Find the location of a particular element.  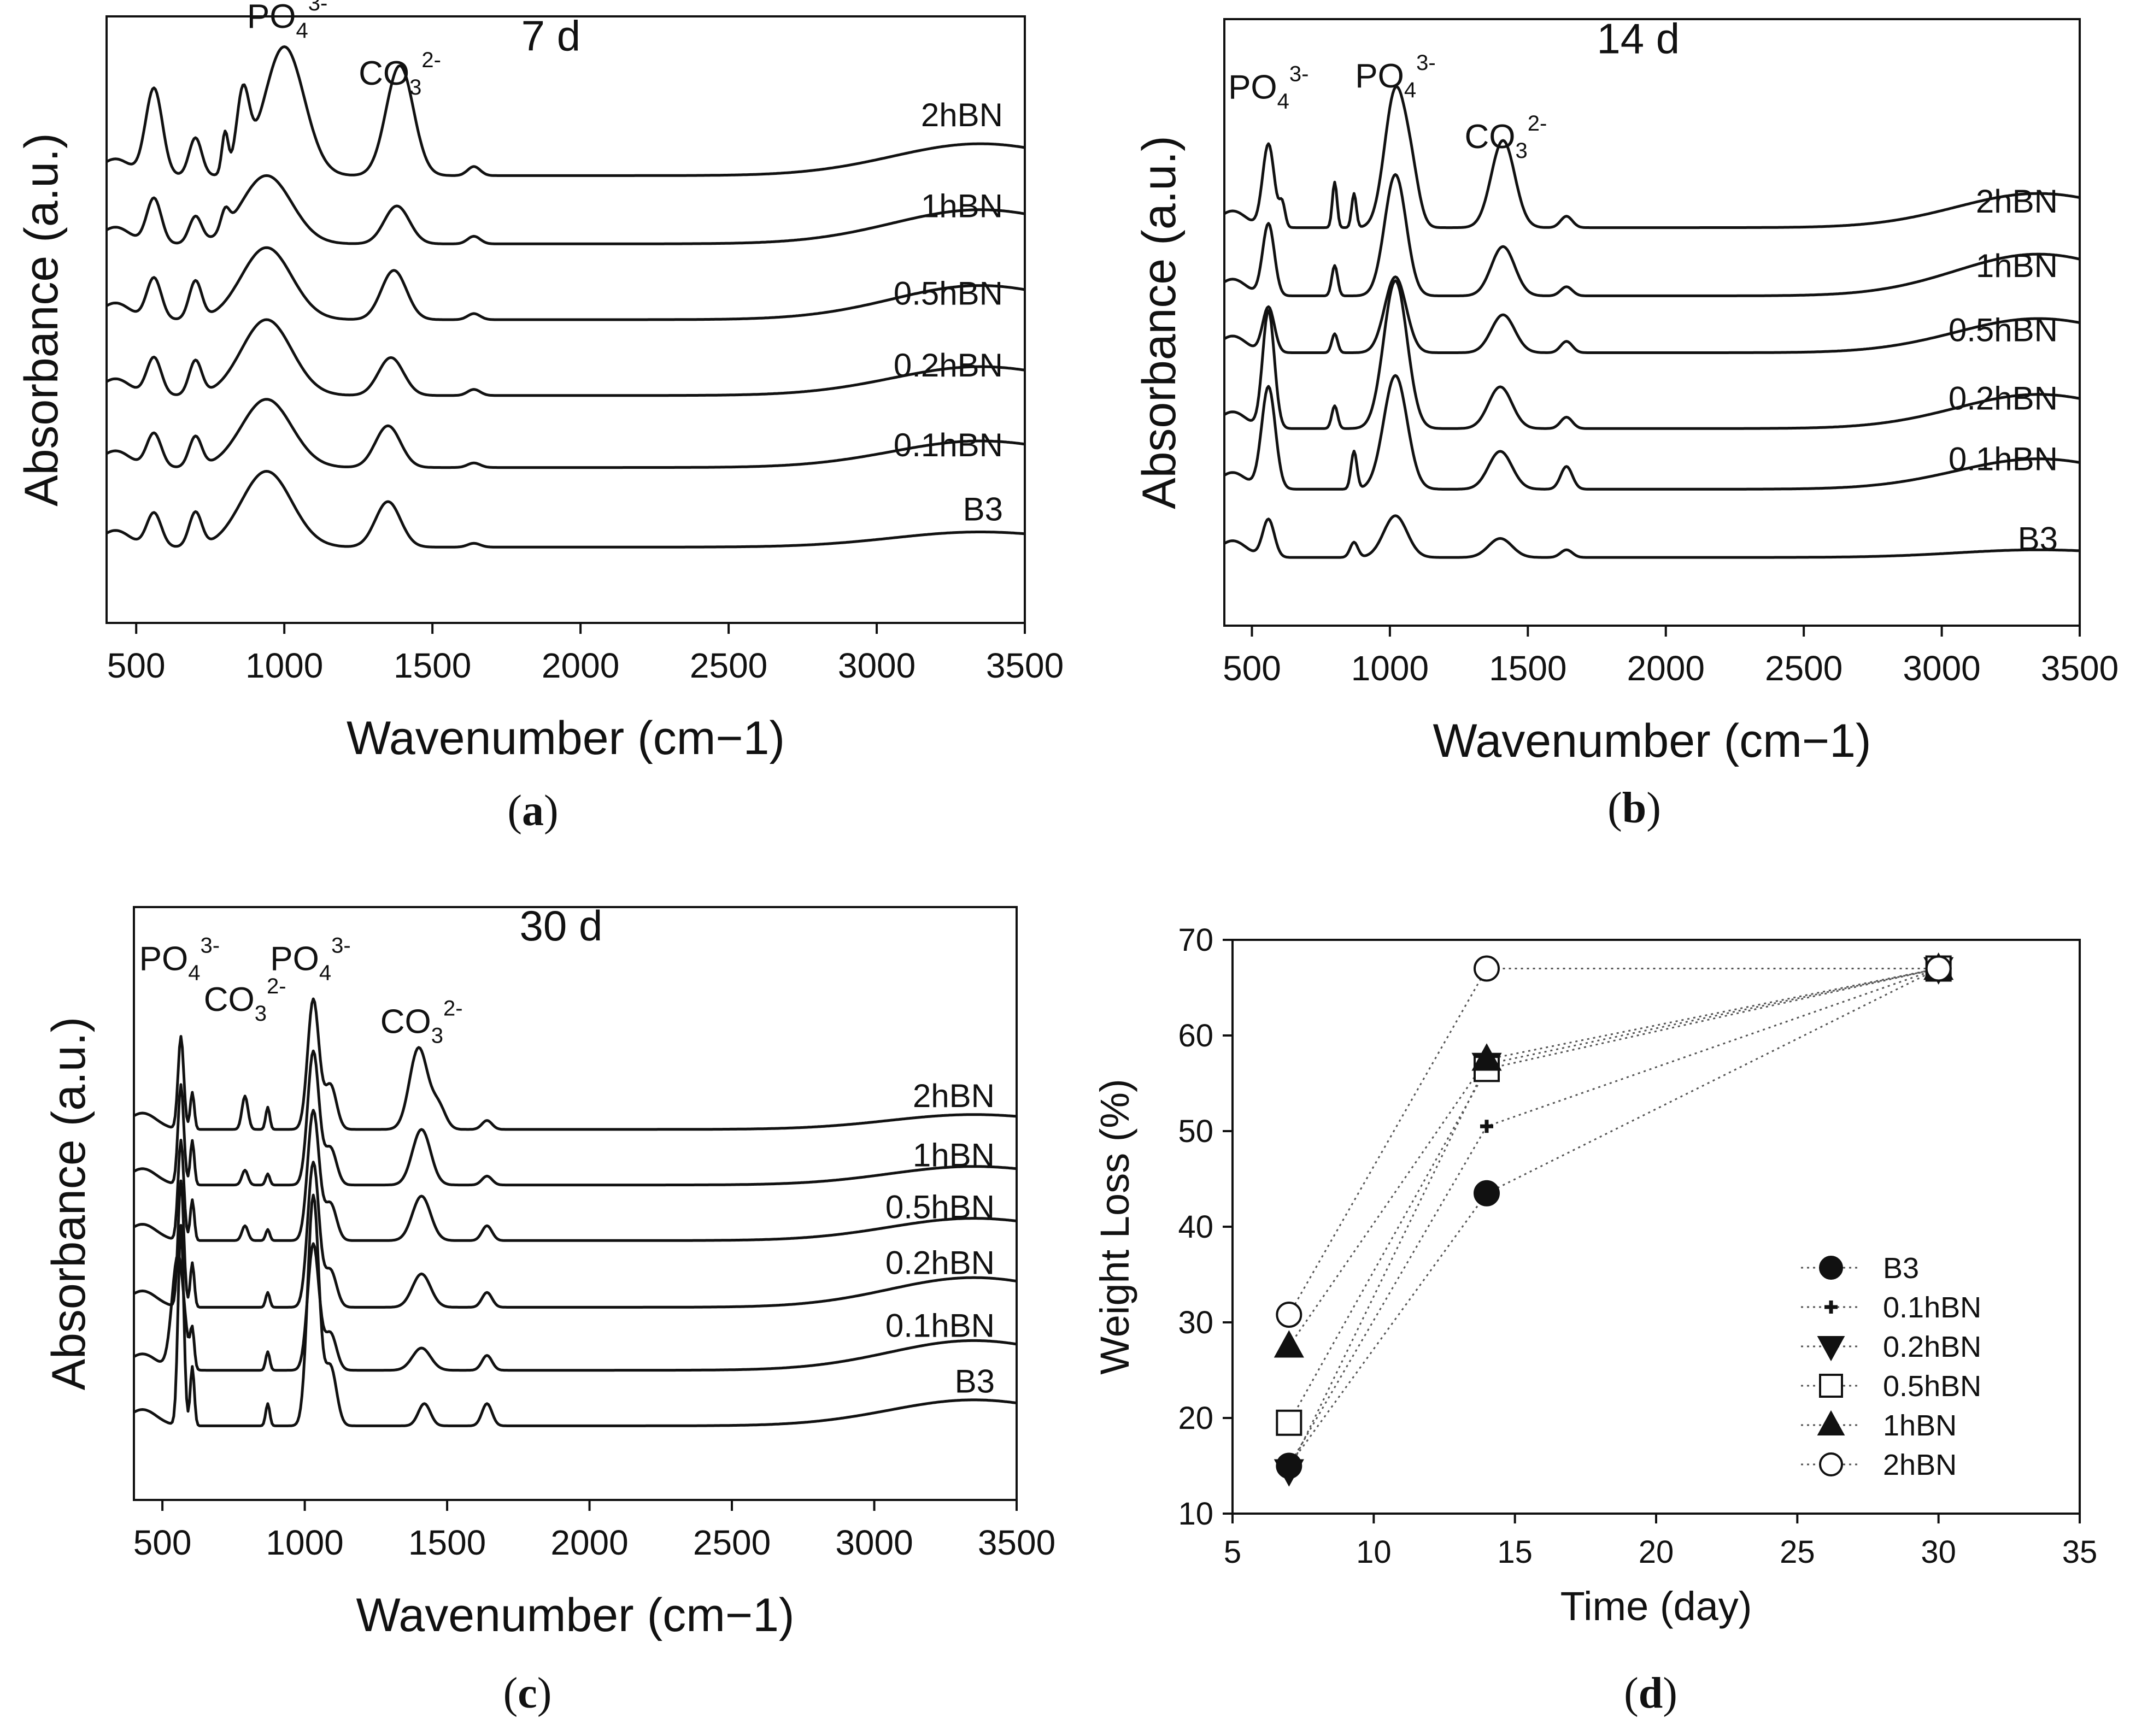

x-tick-label: 35 is located at coordinates (2080, 1552).